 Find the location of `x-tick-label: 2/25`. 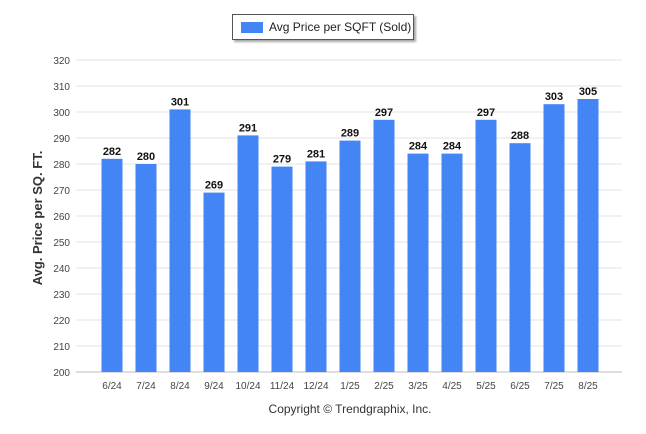

x-tick-label: 2/25 is located at coordinates (384, 386).